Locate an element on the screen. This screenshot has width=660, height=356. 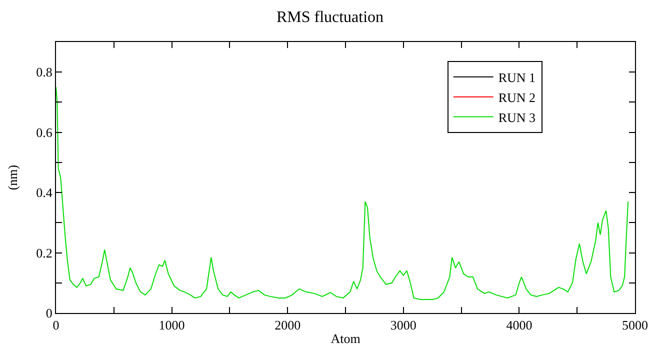
y-tick-label: 0.8 is located at coordinates (44, 72).